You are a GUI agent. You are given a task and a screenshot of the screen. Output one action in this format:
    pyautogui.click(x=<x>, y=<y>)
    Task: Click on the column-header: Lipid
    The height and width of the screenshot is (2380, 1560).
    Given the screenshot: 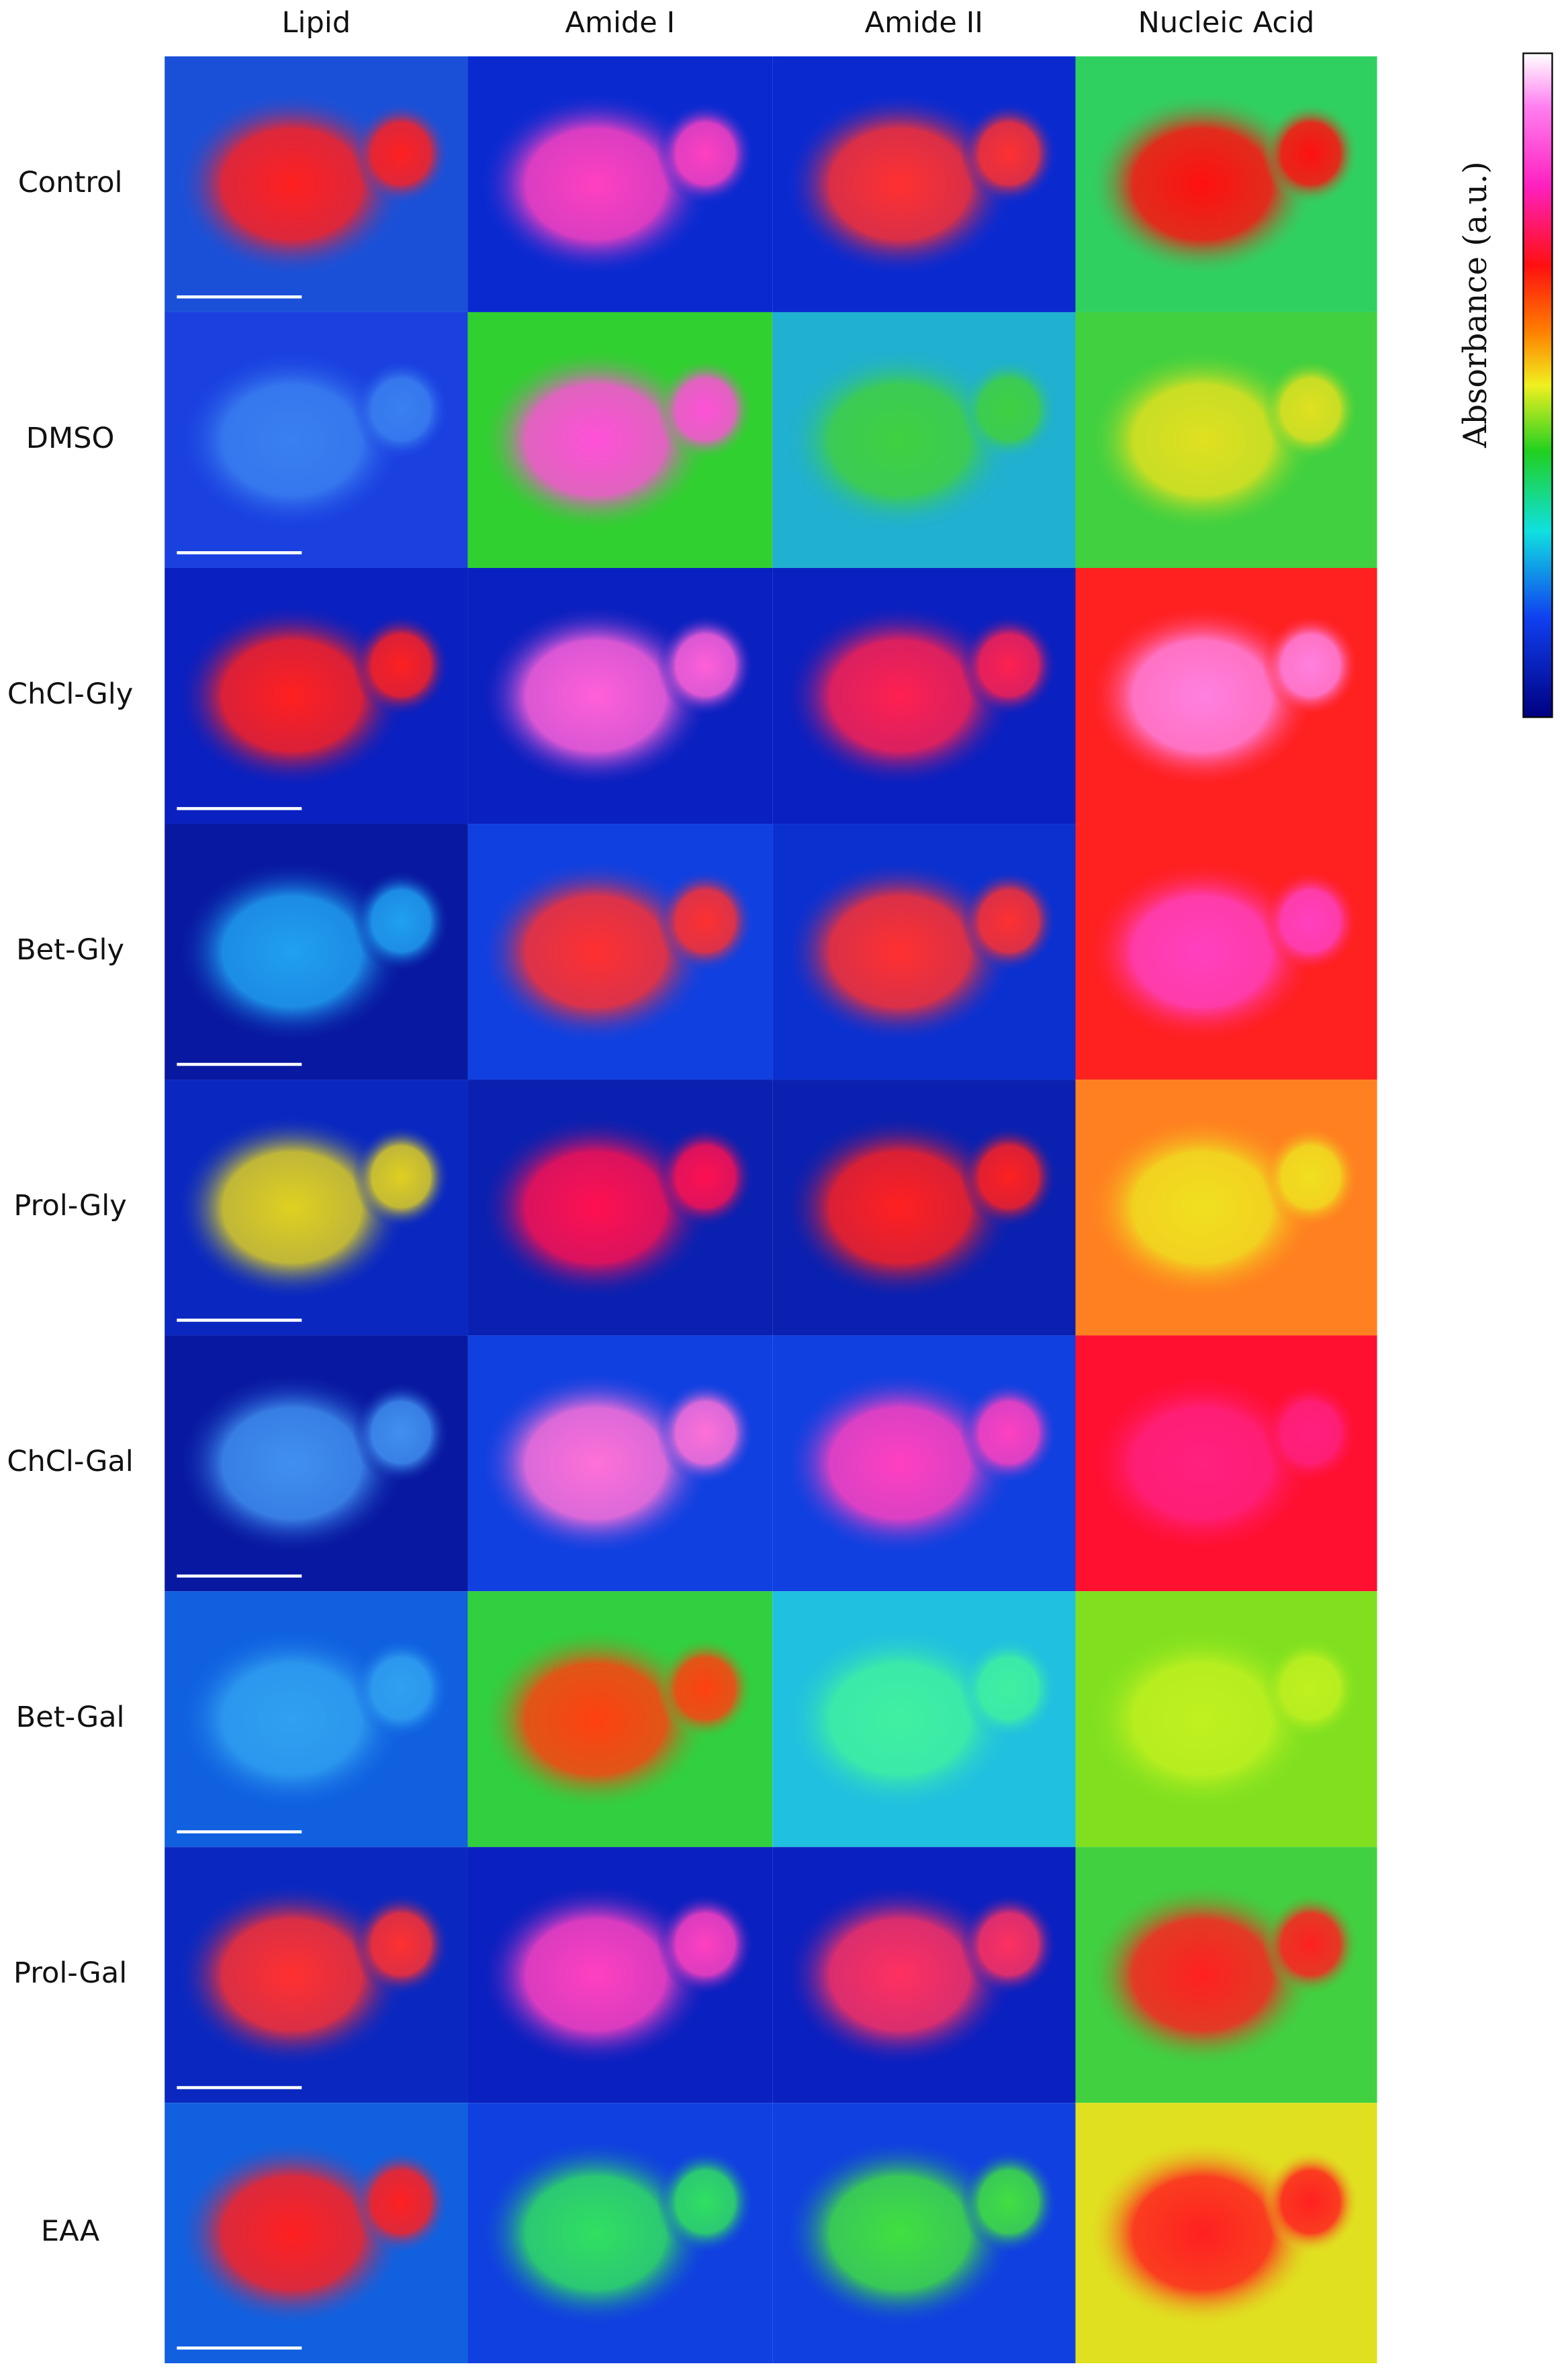 What is the action you would take?
    pyautogui.click(x=316, y=23)
    